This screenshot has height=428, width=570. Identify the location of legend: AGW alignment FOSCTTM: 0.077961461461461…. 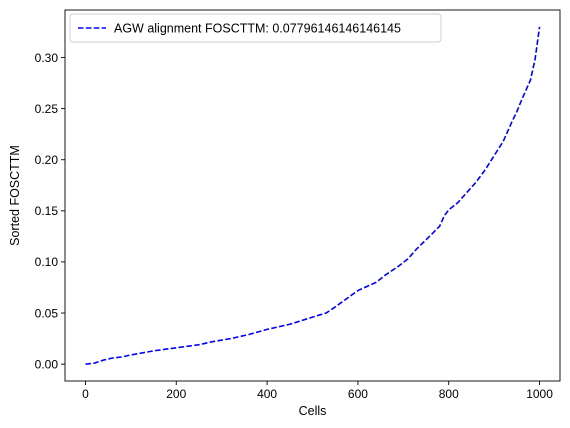
(255, 28).